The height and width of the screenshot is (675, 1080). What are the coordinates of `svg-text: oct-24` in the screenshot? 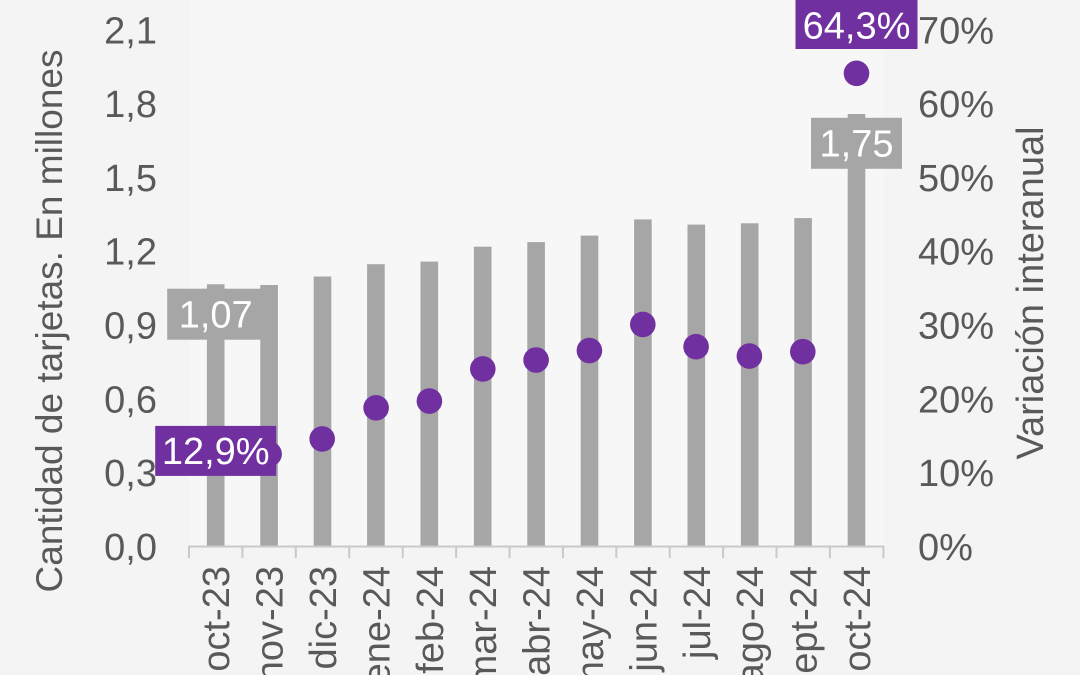 It's located at (858, 619).